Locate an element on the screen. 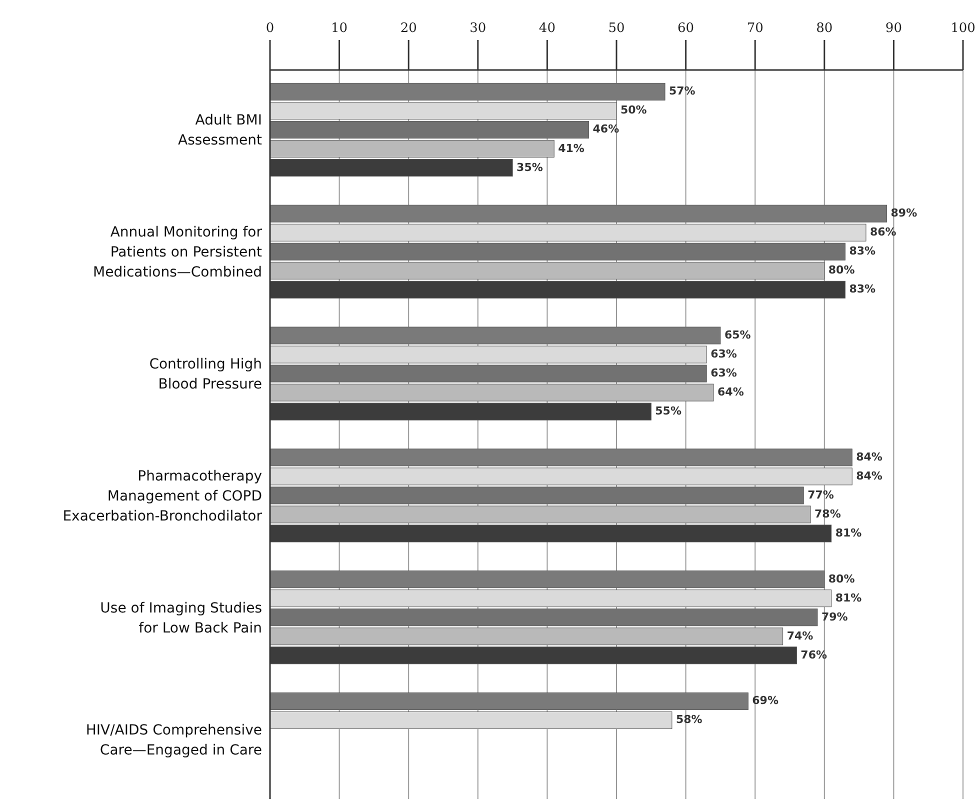 This screenshot has width=979, height=803. data-label: 58% is located at coordinates (689, 719).